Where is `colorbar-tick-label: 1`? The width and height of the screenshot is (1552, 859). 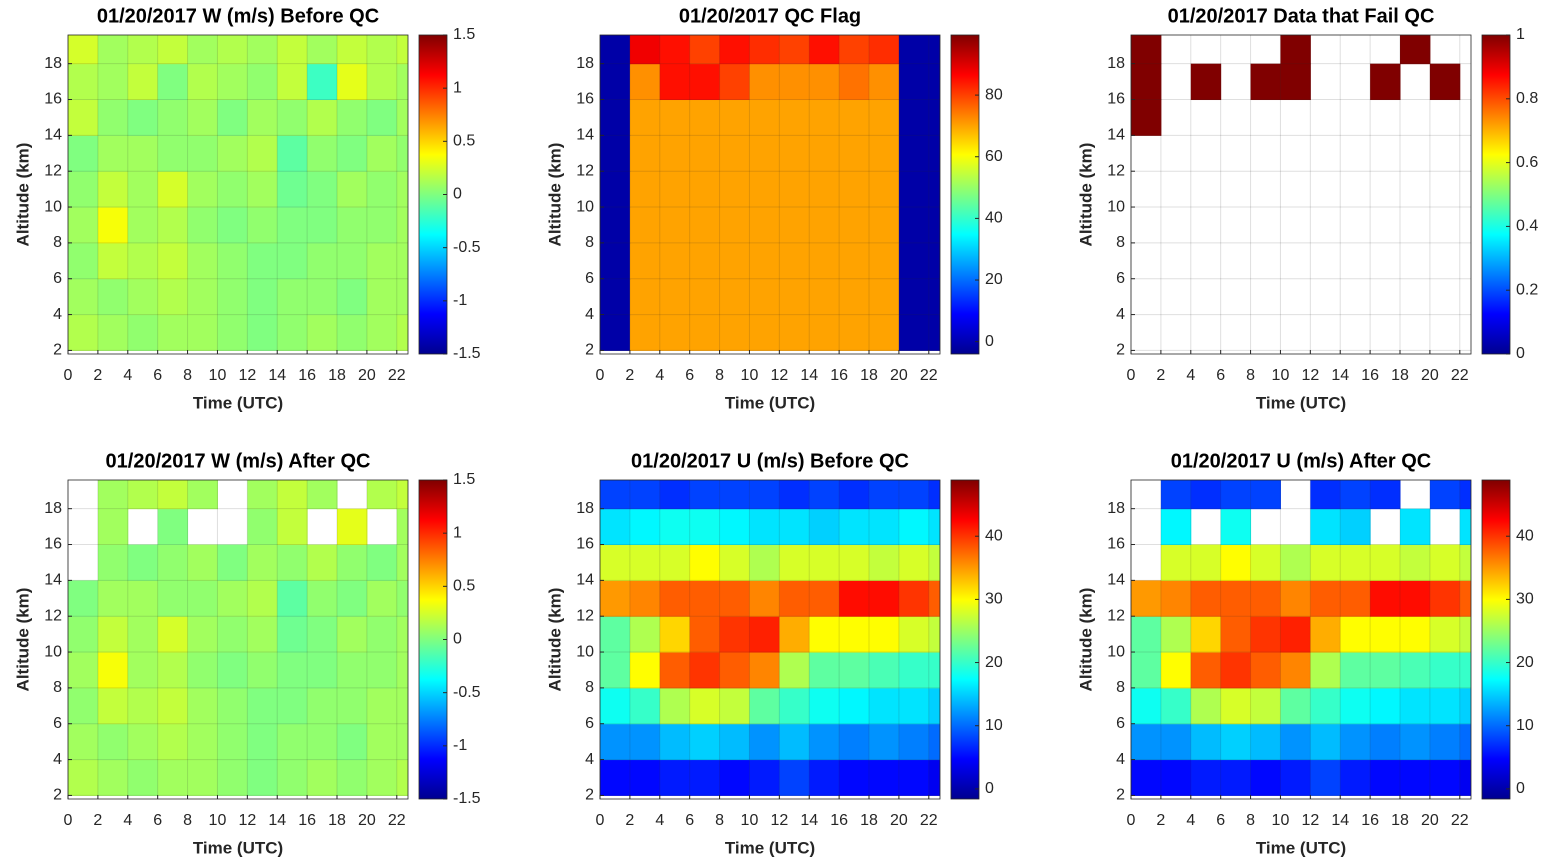 colorbar-tick-label: 1 is located at coordinates (457, 532).